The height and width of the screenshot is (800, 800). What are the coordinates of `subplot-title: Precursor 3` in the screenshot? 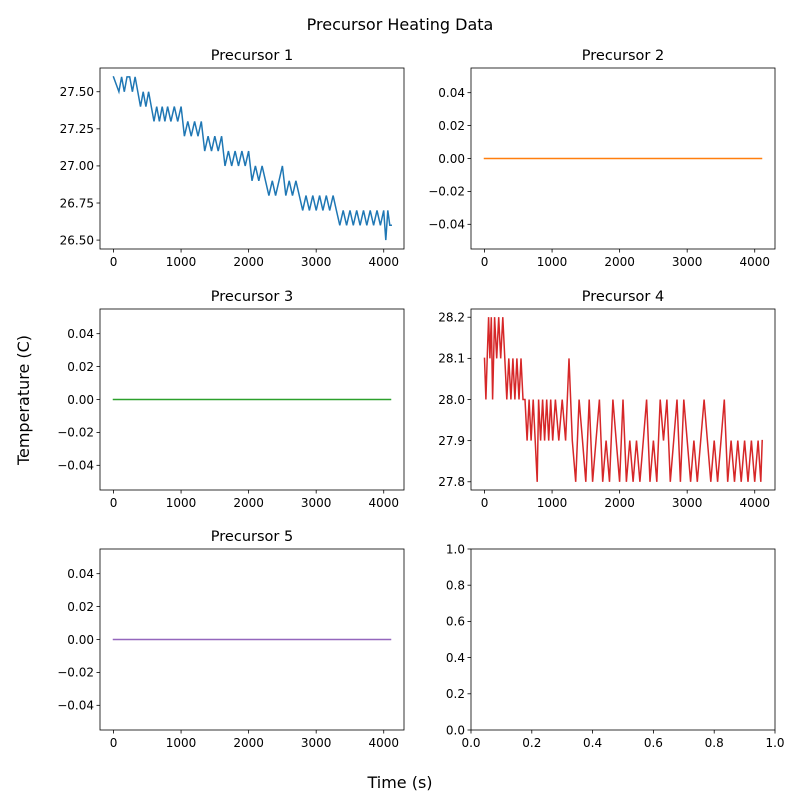 It's located at (252, 297).